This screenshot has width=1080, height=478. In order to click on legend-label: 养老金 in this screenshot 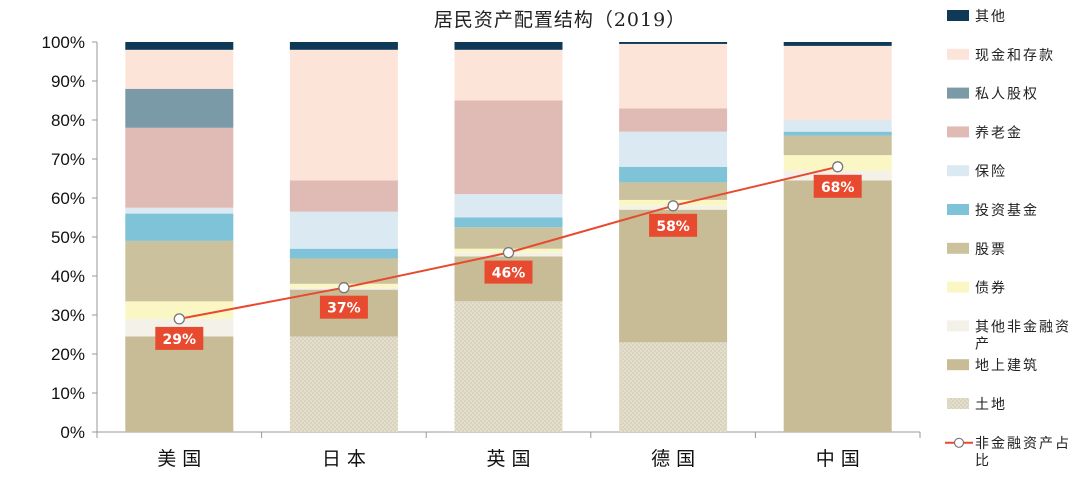, I will do `click(999, 133)`.